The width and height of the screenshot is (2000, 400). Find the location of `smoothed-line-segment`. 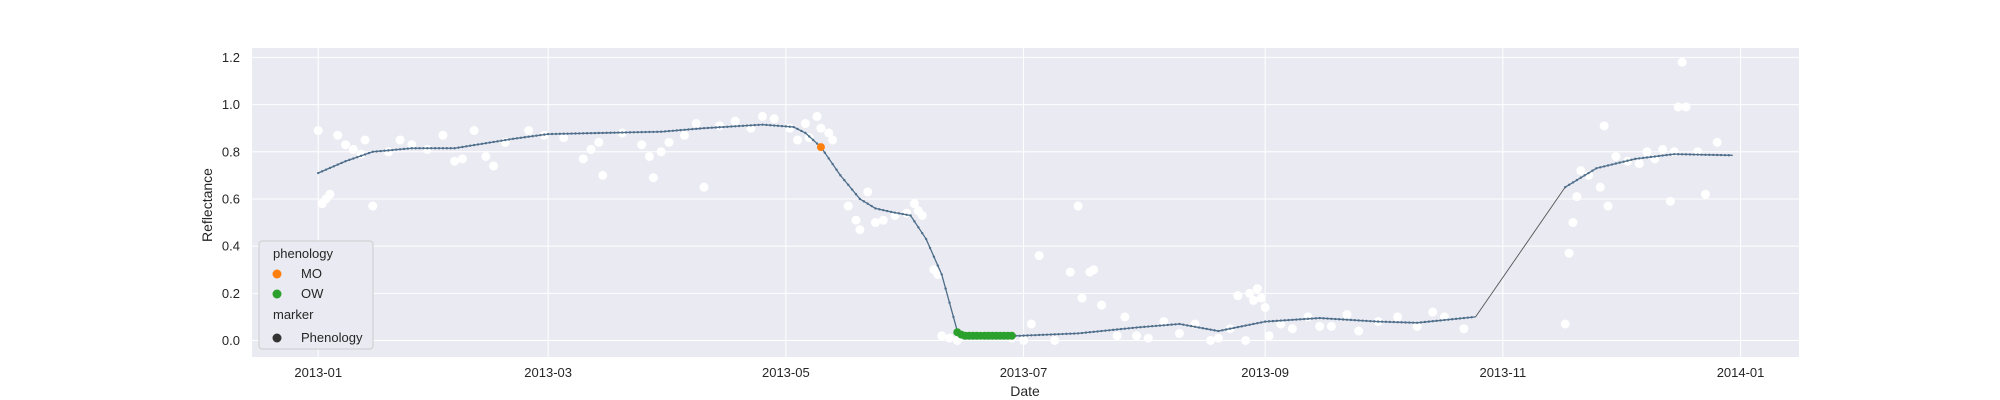

smoothed-line-segment is located at coordinates (530, 136).